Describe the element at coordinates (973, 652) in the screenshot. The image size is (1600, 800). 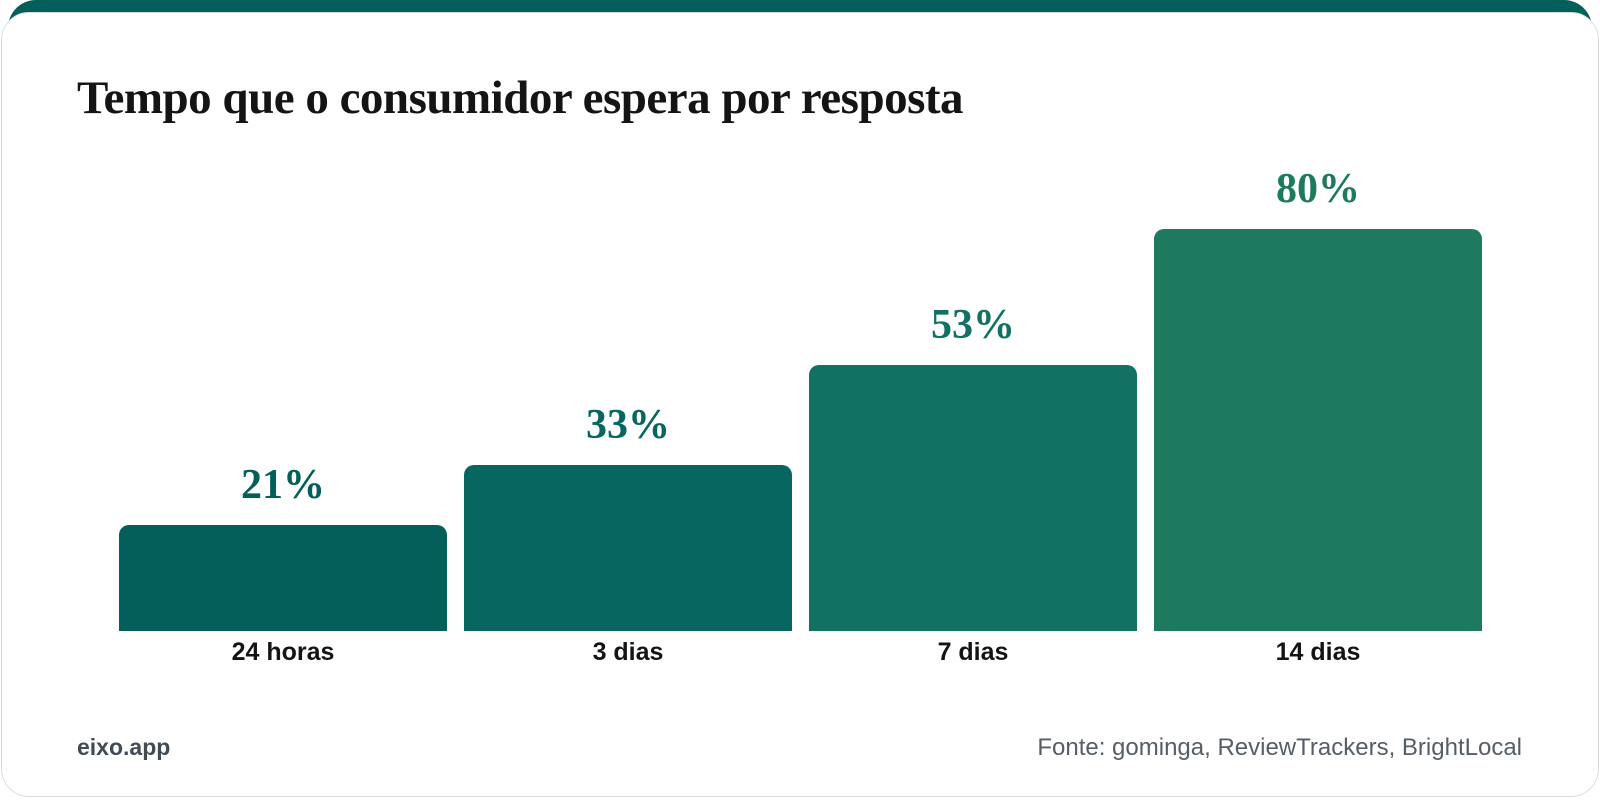
I see `bar-category-label: 7 dias` at that location.